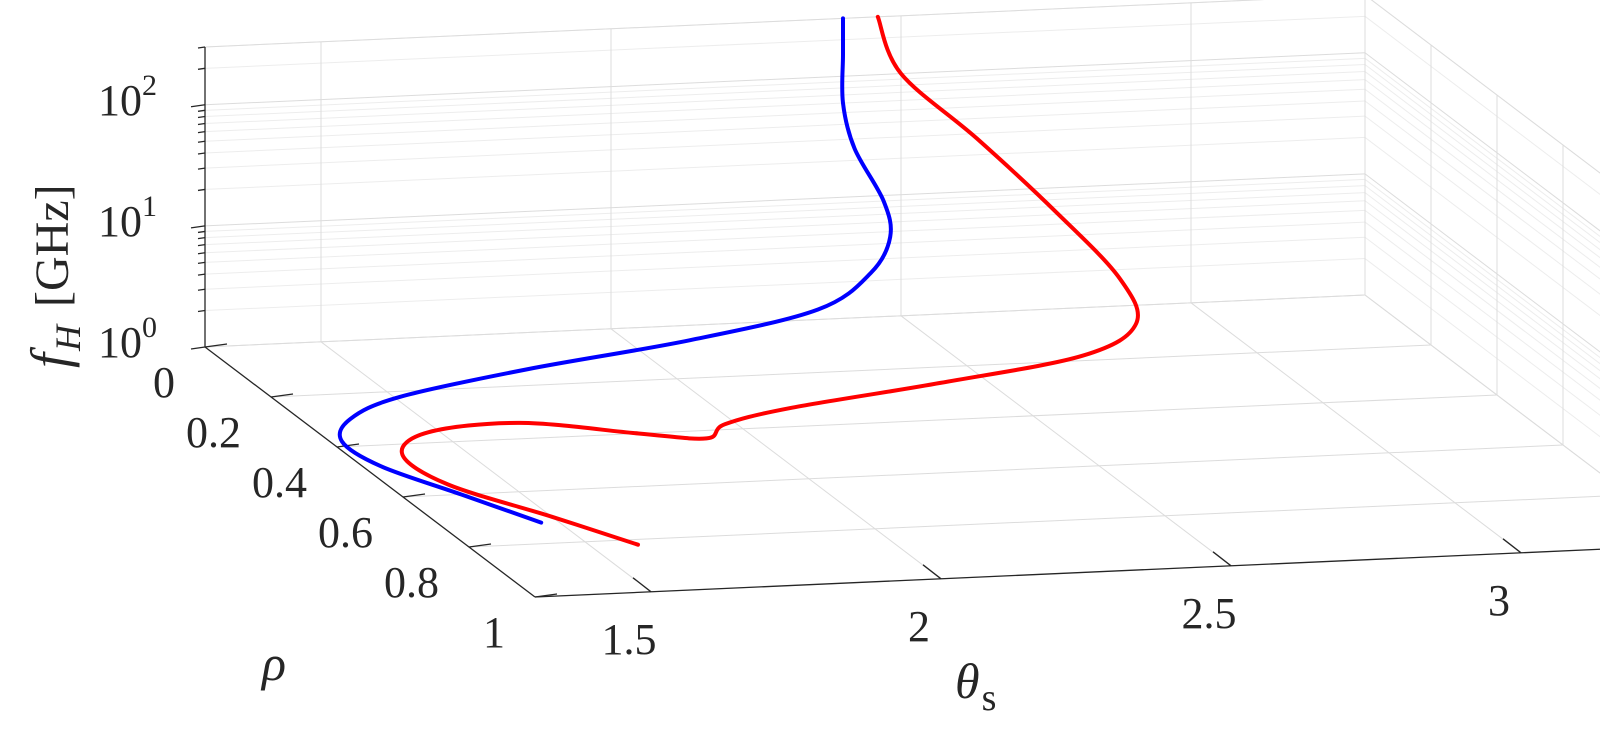 Image resolution: width=1600 pixels, height=743 pixels. What do you see at coordinates (127, 218) in the screenshot?
I see `z-tick-label: 10¹` at bounding box center [127, 218].